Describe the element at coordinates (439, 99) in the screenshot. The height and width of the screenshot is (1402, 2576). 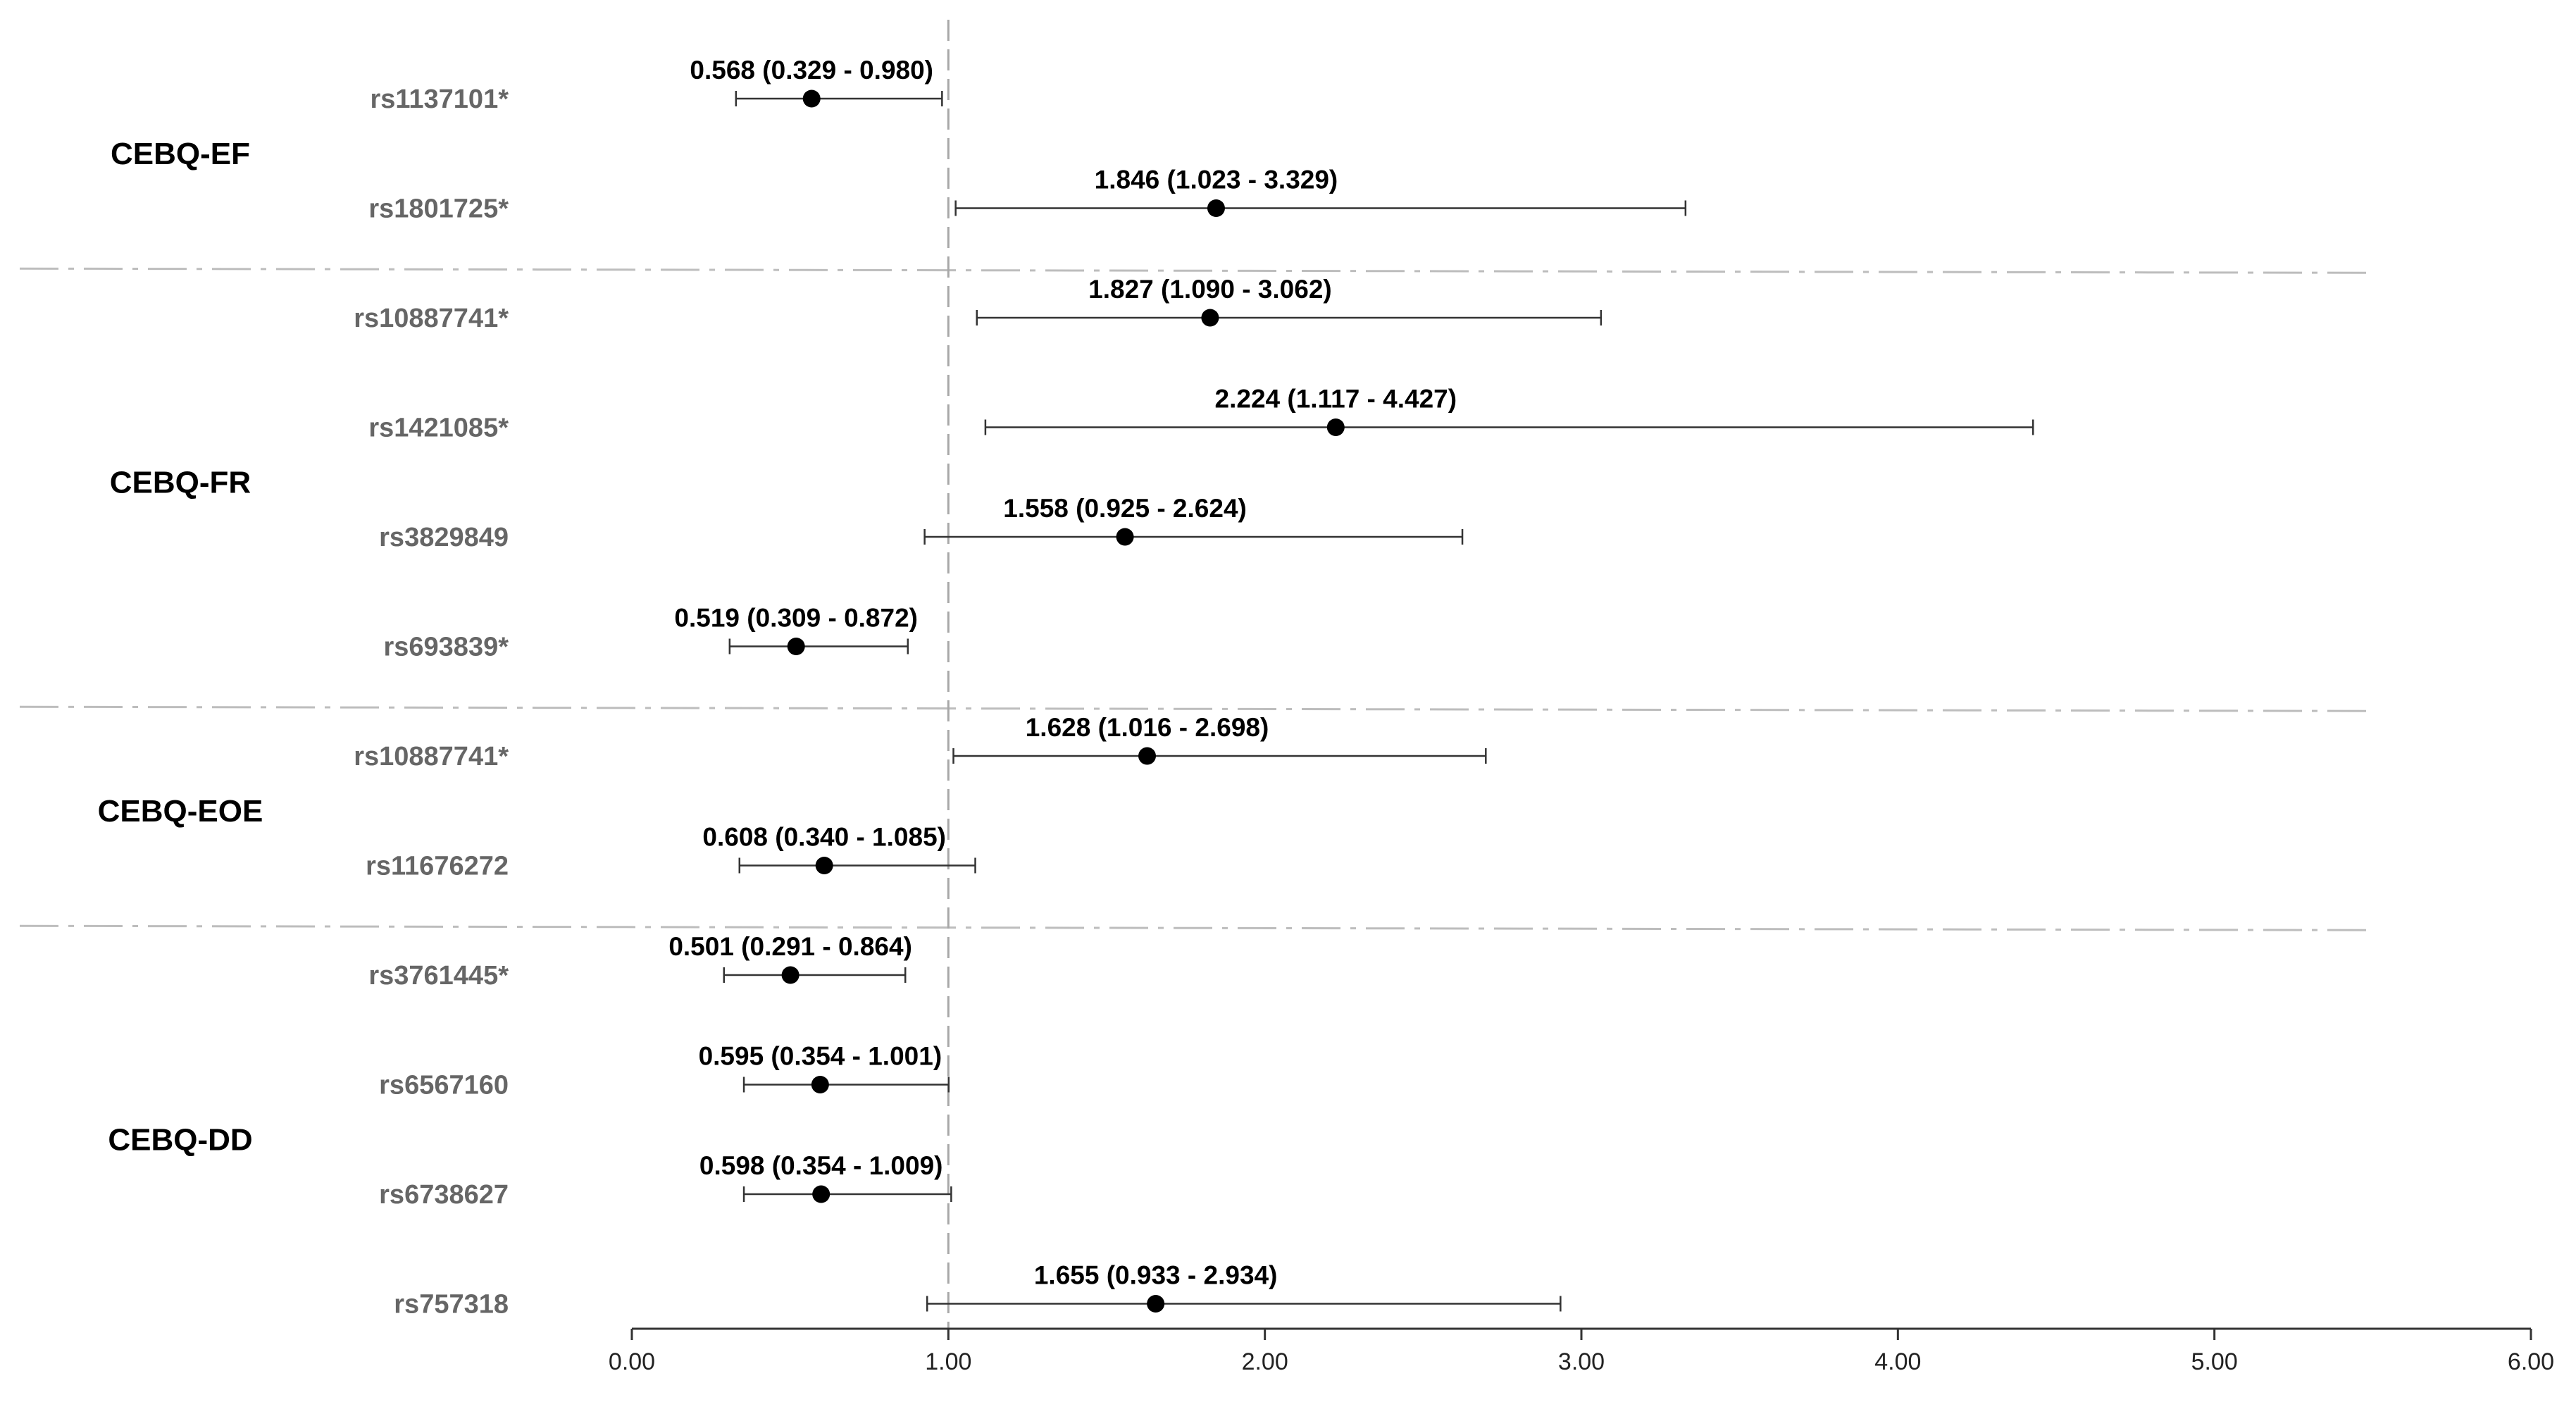
I see `snp-label: rs1137101*` at that location.